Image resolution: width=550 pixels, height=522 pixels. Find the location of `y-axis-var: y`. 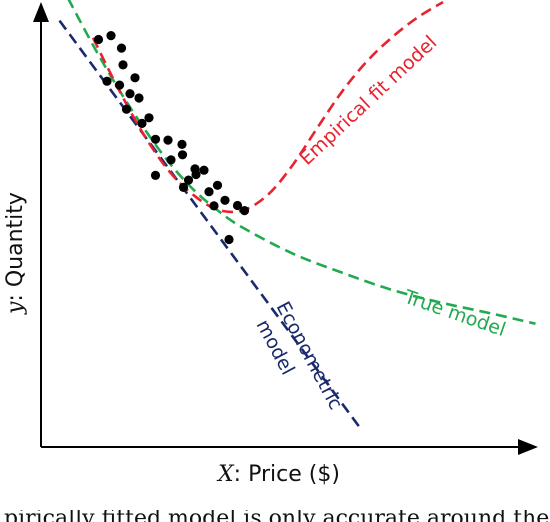

y-axis-var: y is located at coordinates (15, 308).